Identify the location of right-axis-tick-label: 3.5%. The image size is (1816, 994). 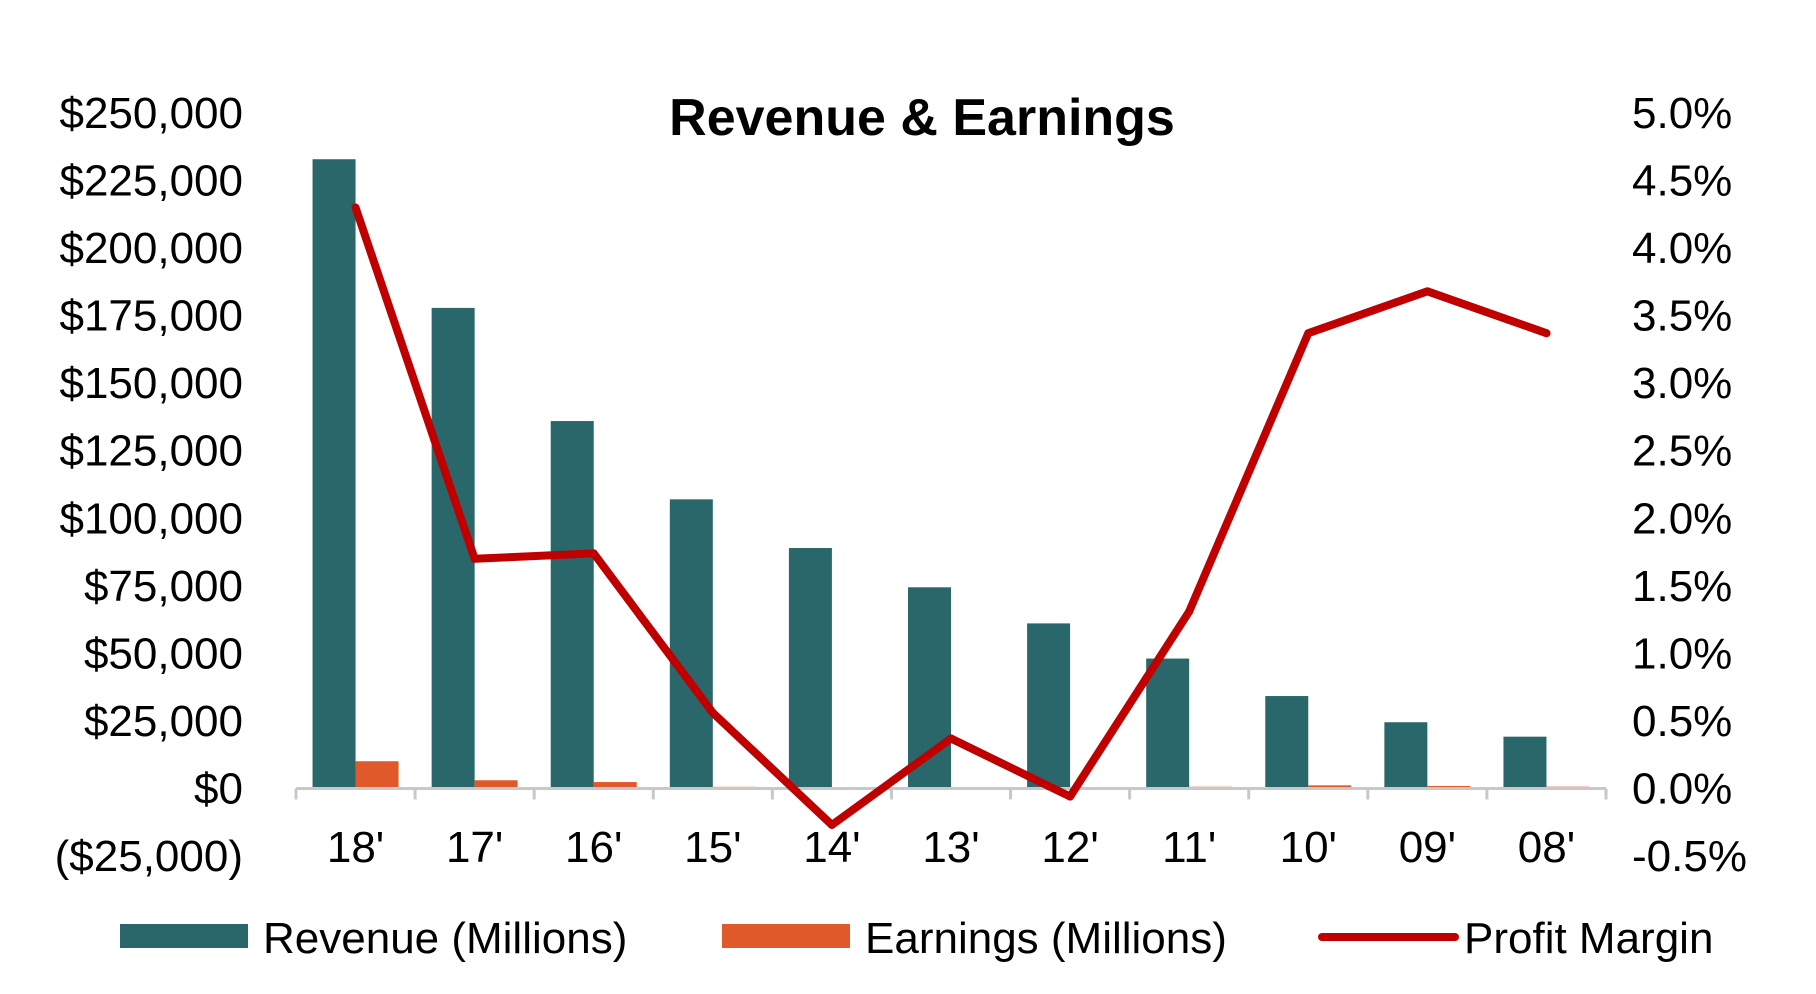
(1682, 316).